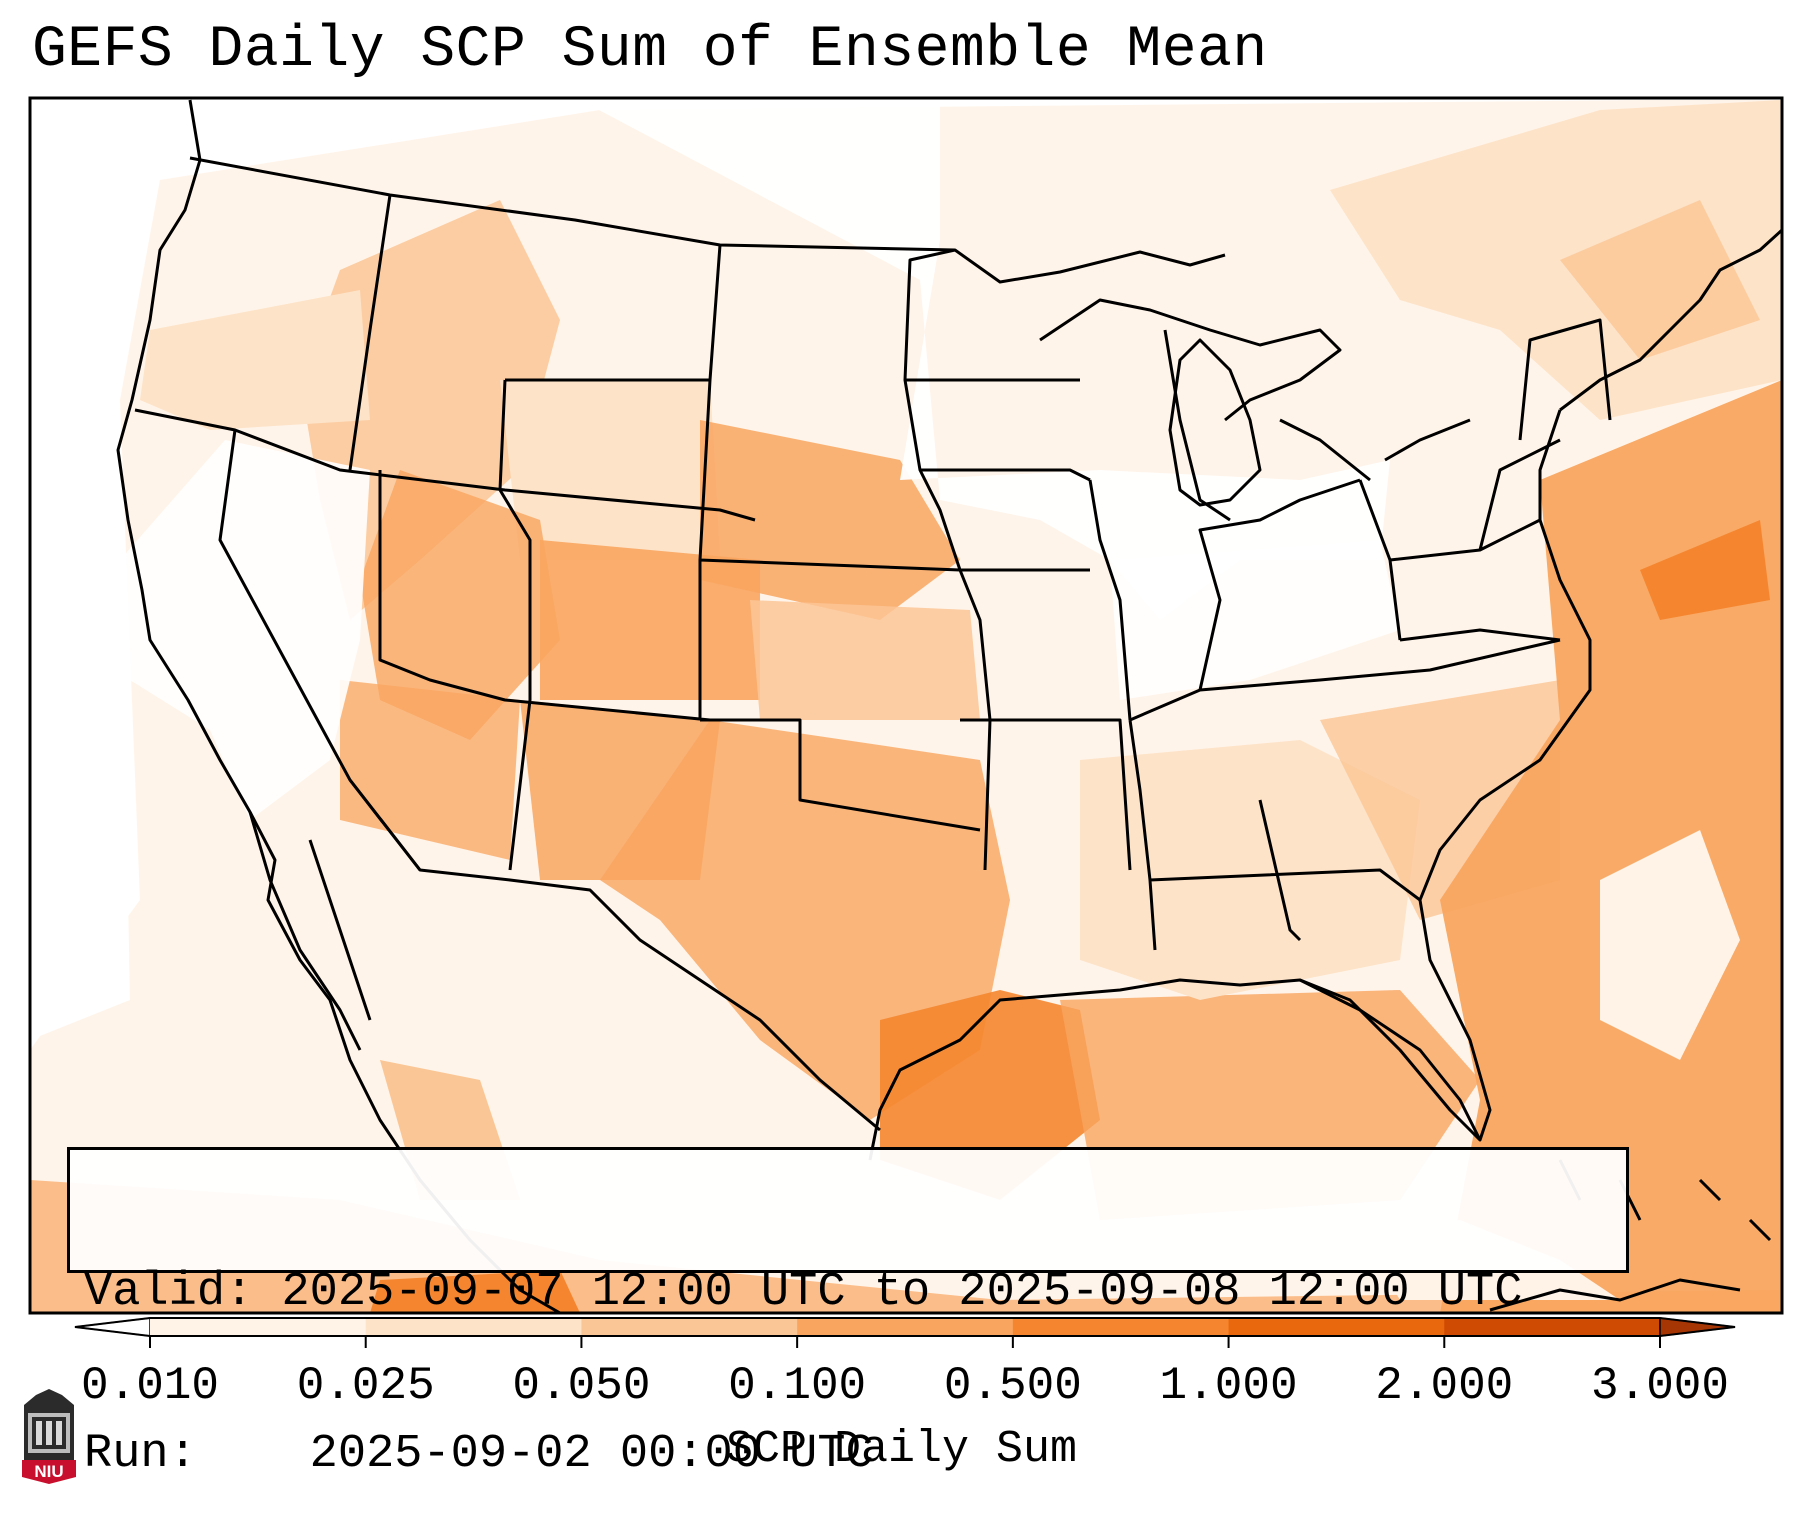 The width and height of the screenshot is (1803, 1536). What do you see at coordinates (169, 1292) in the screenshot?
I see `valid-label: Valid:` at bounding box center [169, 1292].